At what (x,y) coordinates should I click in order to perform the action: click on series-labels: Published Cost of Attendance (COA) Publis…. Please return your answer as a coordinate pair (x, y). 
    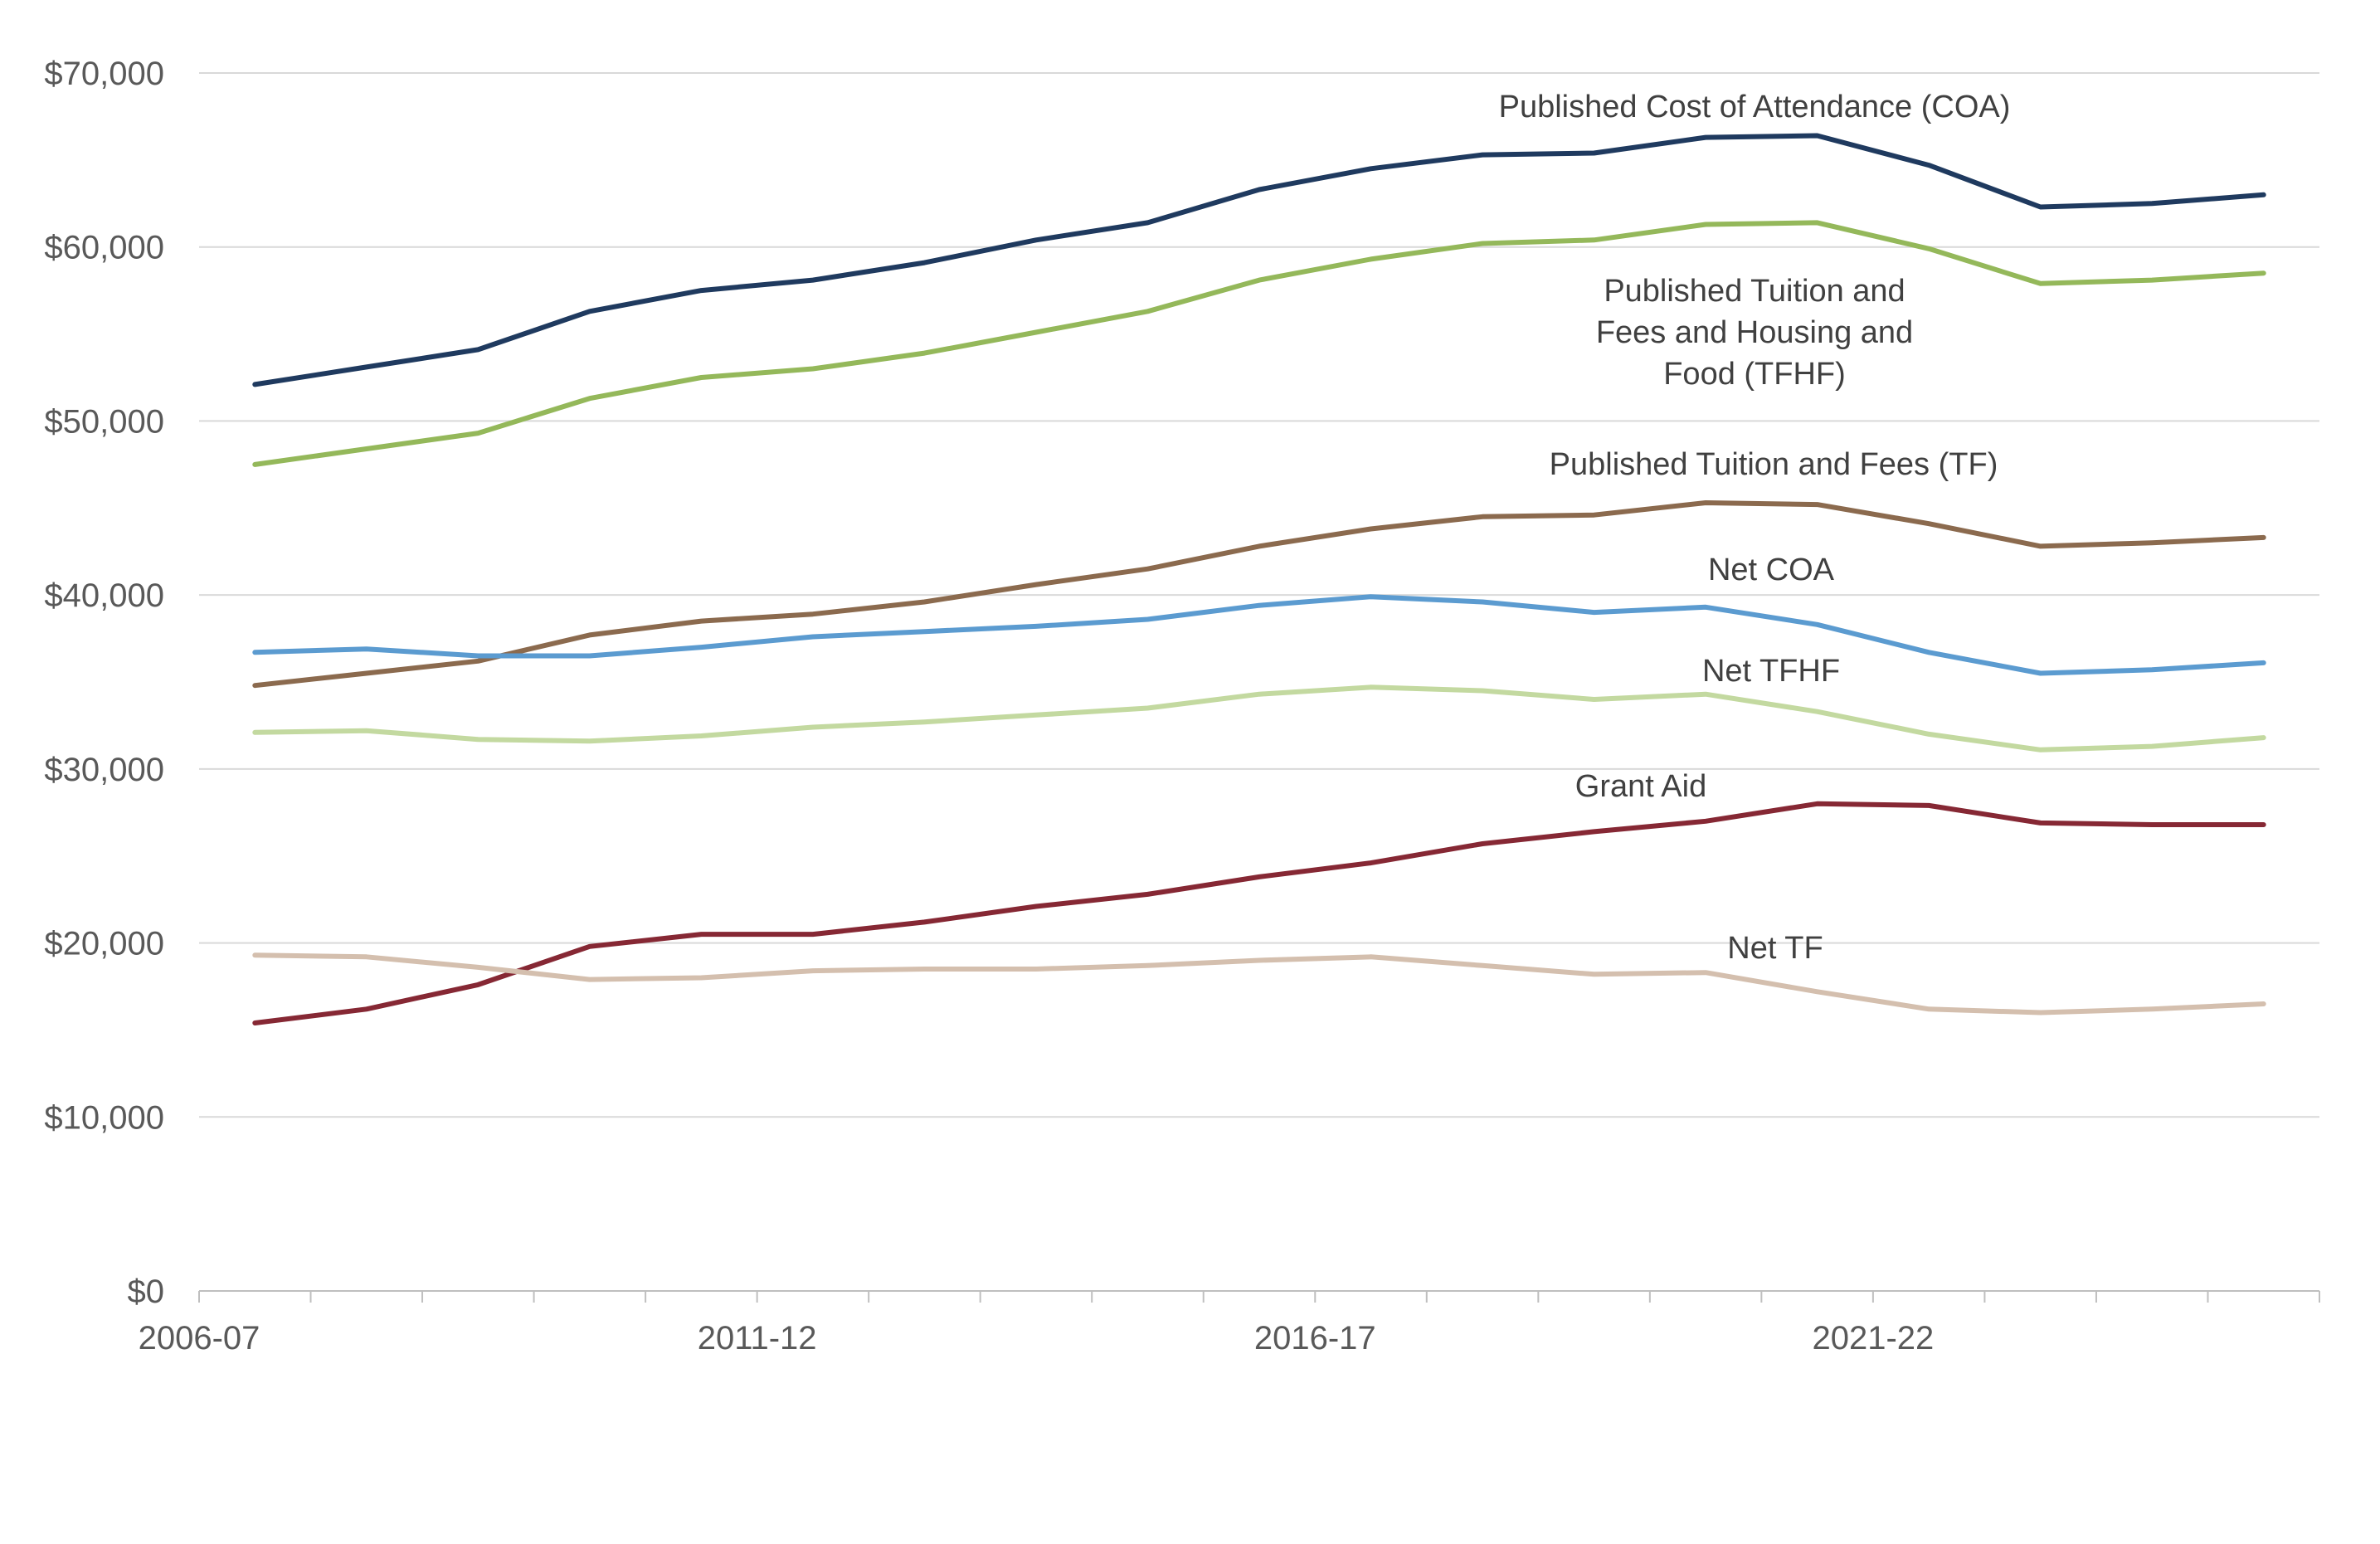
    Looking at the image, I should click on (1755, 528).